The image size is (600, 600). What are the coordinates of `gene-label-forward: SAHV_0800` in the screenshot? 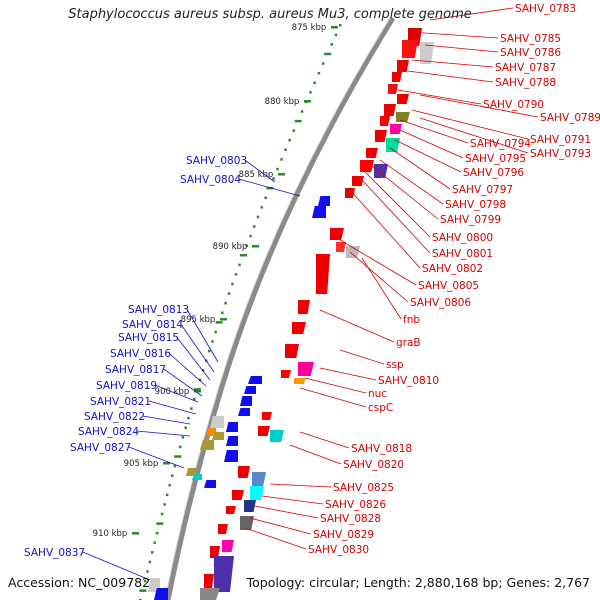 It's located at (462, 238).